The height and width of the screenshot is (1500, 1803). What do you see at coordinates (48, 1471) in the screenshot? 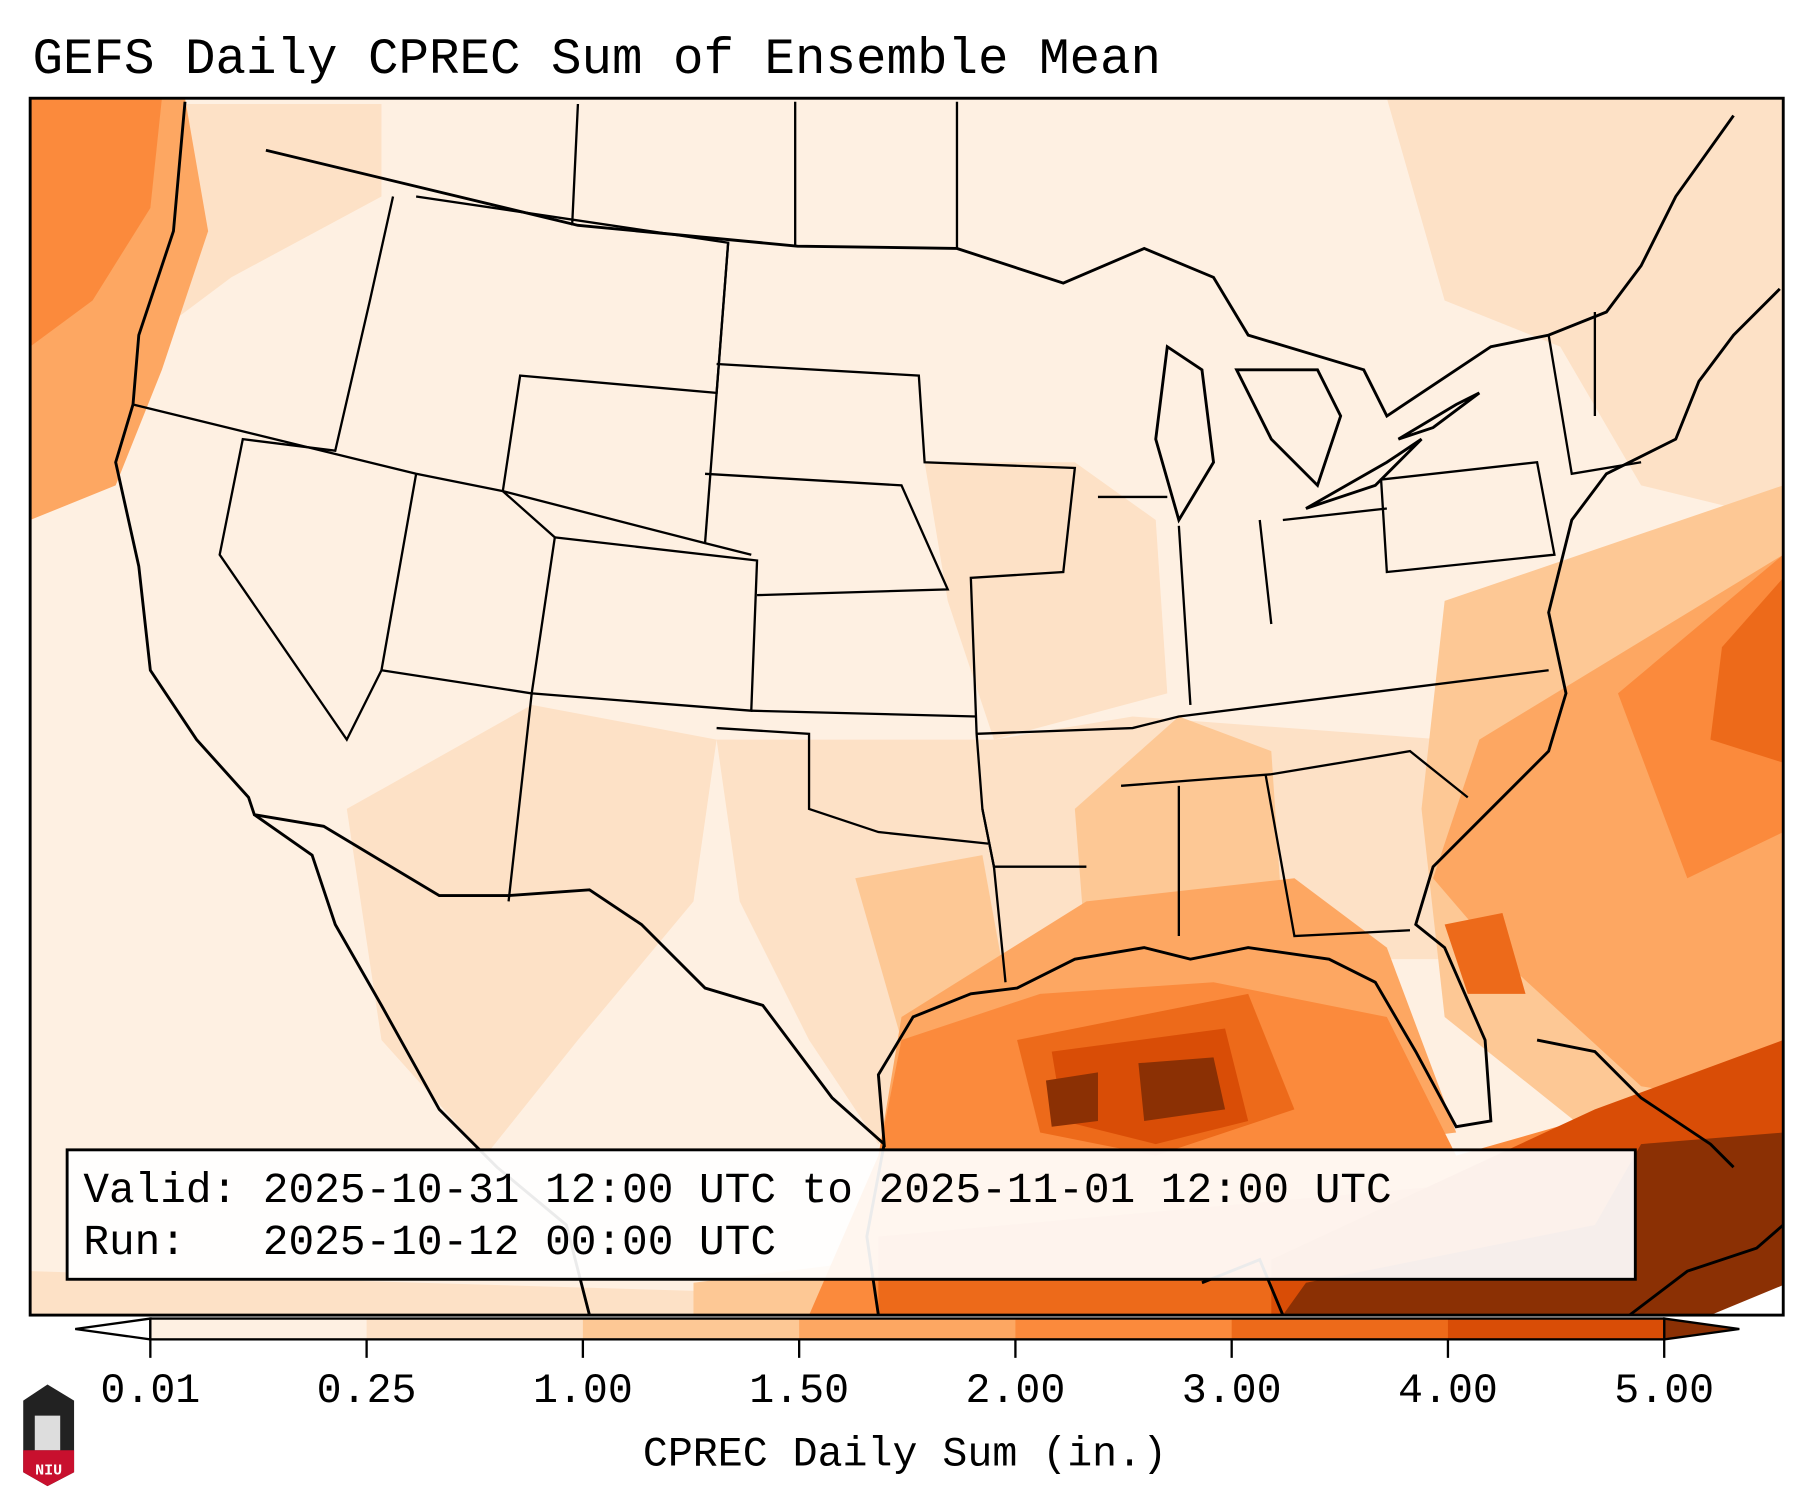
I see `logo-text: NIU` at bounding box center [48, 1471].